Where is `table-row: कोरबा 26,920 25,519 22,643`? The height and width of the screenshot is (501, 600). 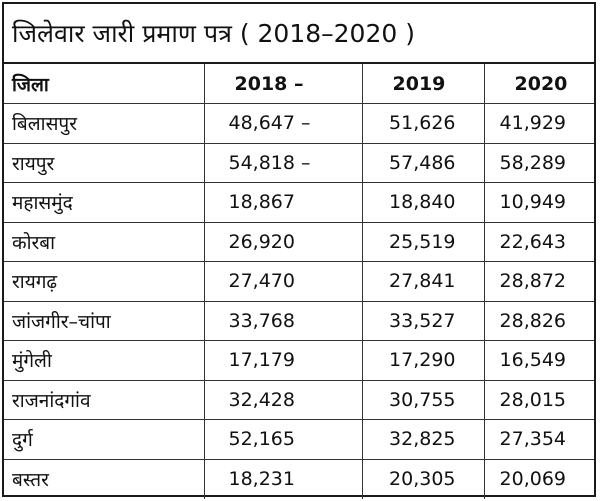
table-row: कोरबा 26,920 25,519 22,643 is located at coordinates (299, 242).